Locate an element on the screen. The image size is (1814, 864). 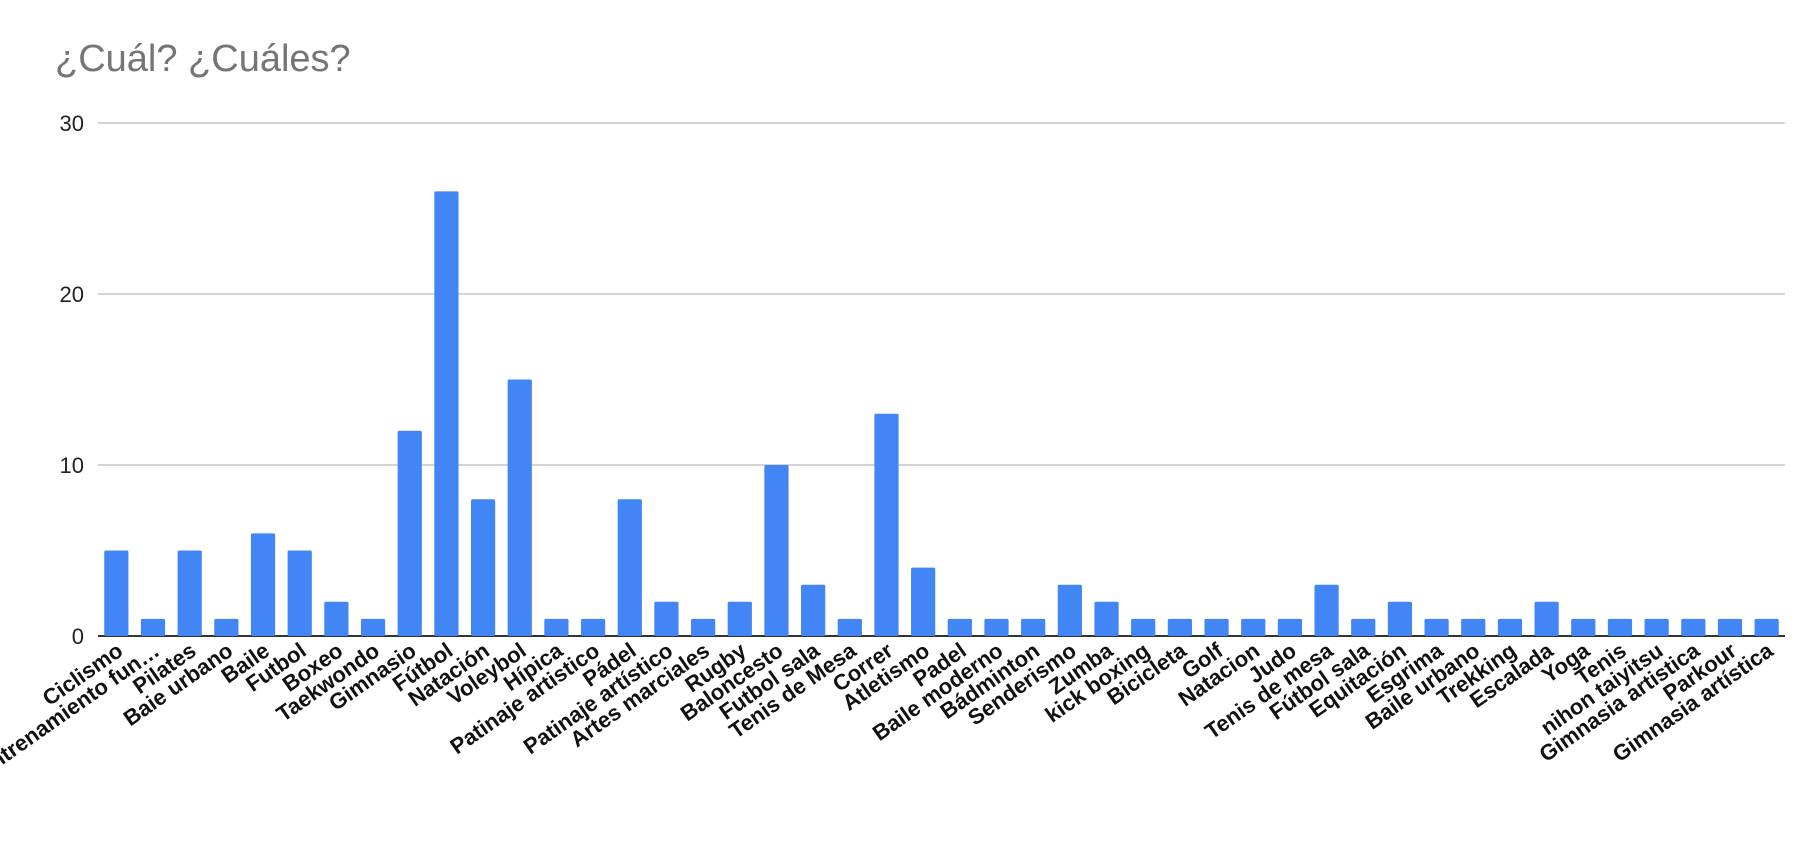
y-tick-label: 0 is located at coordinates (78, 636).